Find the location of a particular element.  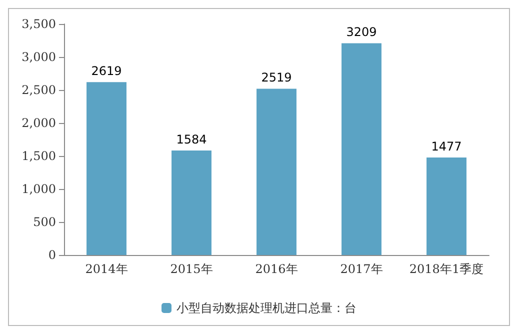

y-tick-label: 1,500 is located at coordinates (39, 156).